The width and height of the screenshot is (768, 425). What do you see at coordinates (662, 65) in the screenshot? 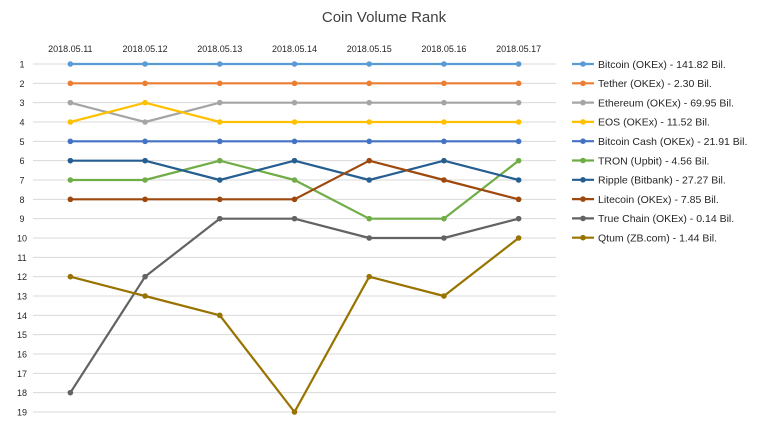
I see `legend-label: Bitcoin (OKEx) - 141.82 Bil.` at bounding box center [662, 65].